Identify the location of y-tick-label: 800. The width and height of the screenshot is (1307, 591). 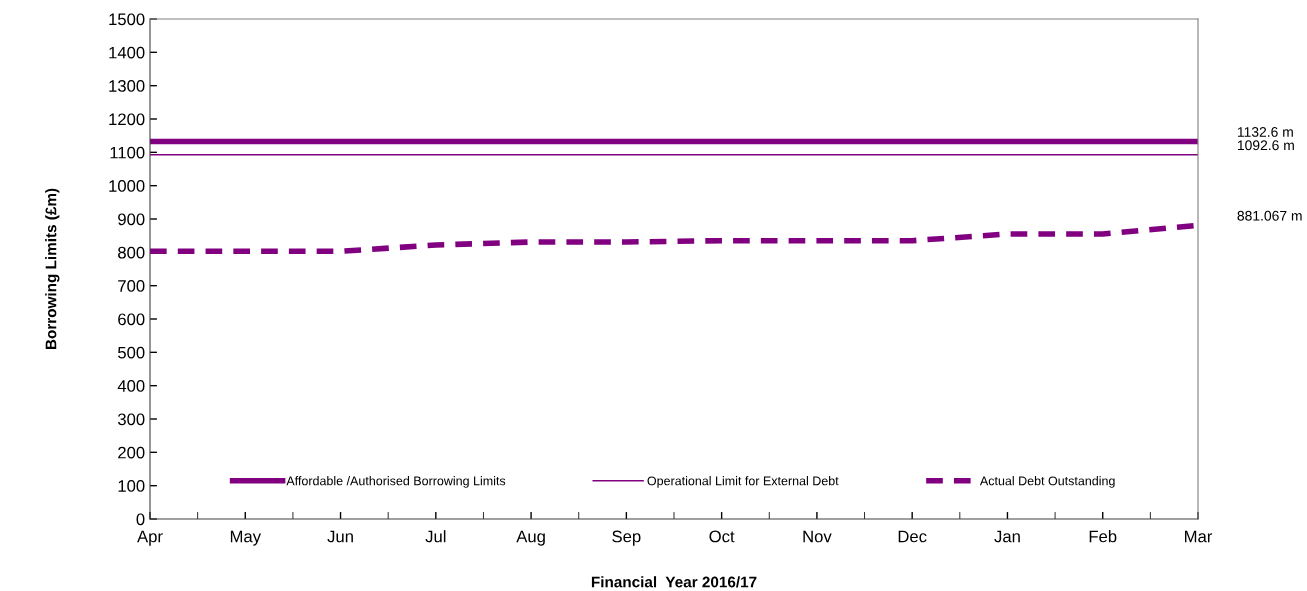
(131, 252).